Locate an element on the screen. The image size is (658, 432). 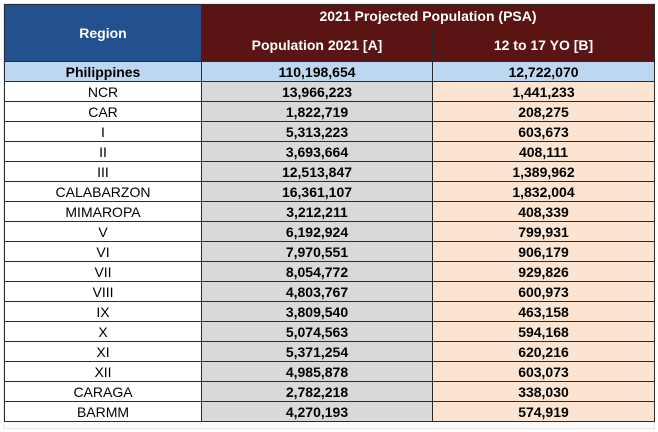
youth-cell: 1,389,962 is located at coordinates (543, 171).